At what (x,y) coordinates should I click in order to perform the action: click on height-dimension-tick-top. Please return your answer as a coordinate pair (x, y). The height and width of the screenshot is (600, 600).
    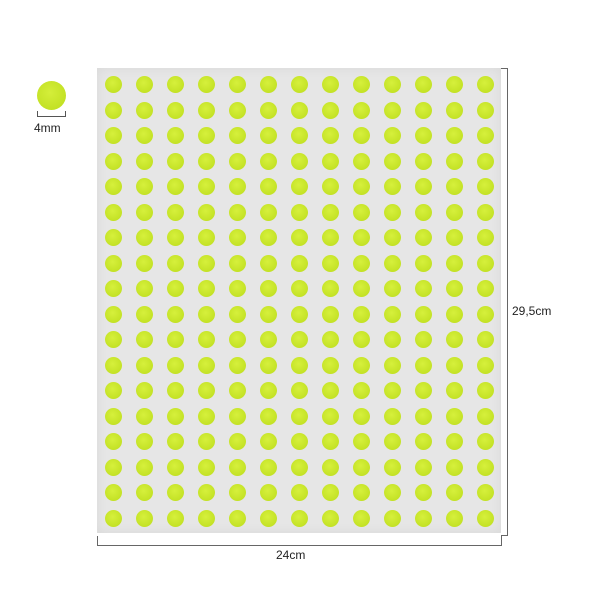
    Looking at the image, I should click on (504, 68).